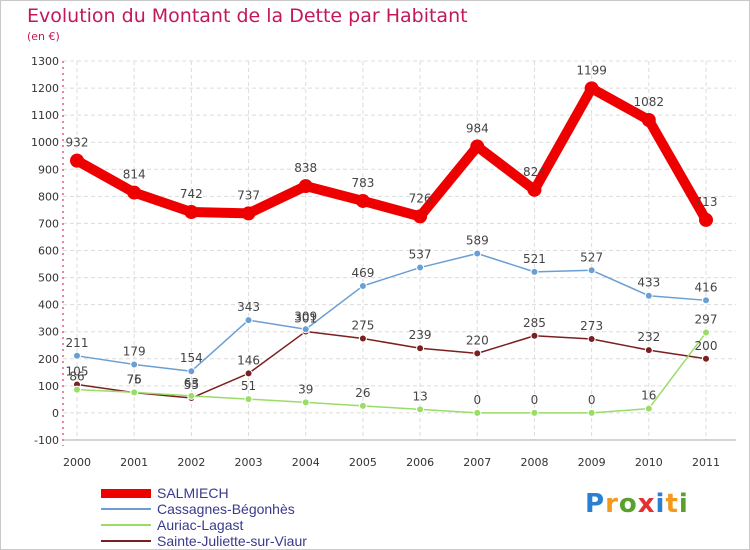 The height and width of the screenshot is (550, 750). What do you see at coordinates (477, 340) in the screenshot?
I see `data-label: 220` at bounding box center [477, 340].